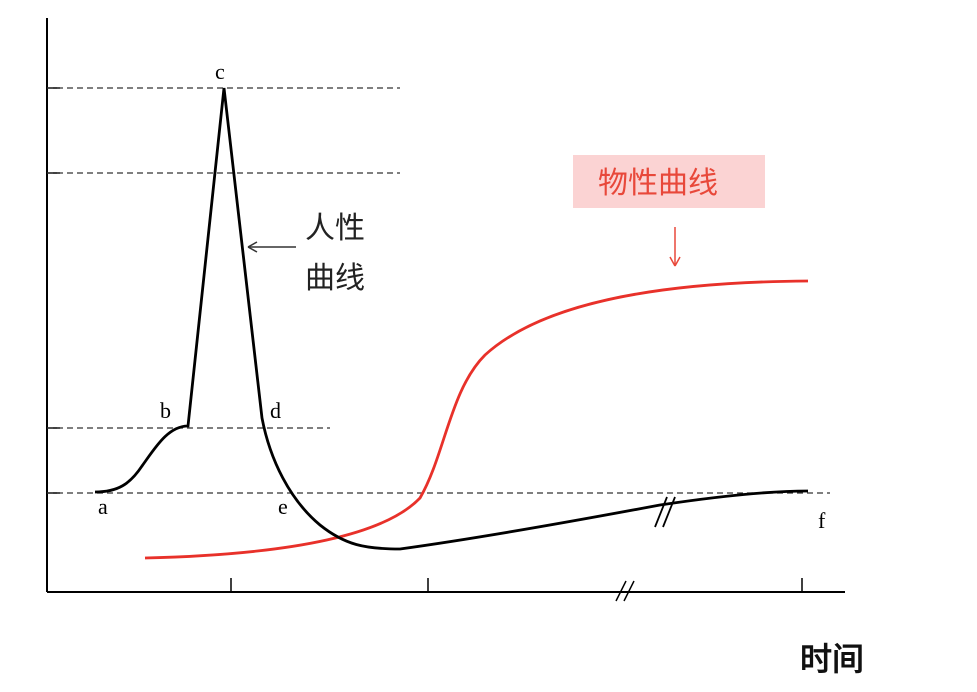 Image resolution: width=977 pixels, height=692 pixels. Describe the element at coordinates (658, 183) in the screenshot. I see `physical-curve-label: 物性曲线` at that location.